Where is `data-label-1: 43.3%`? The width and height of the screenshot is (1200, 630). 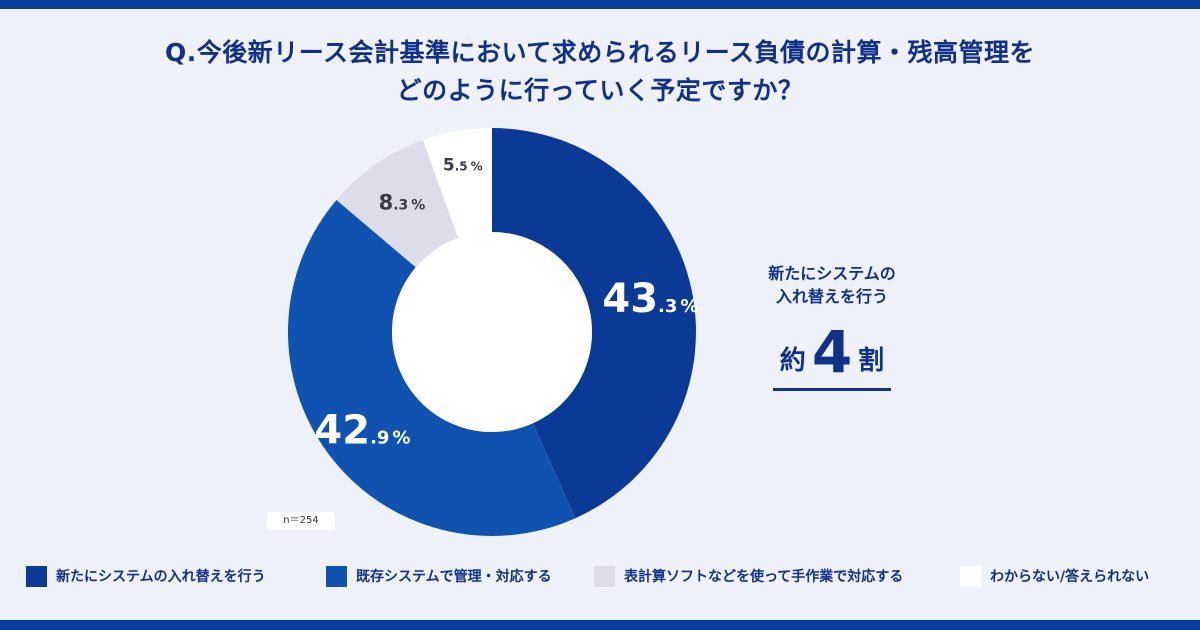
data-label-1: 43.3% is located at coordinates (650, 299).